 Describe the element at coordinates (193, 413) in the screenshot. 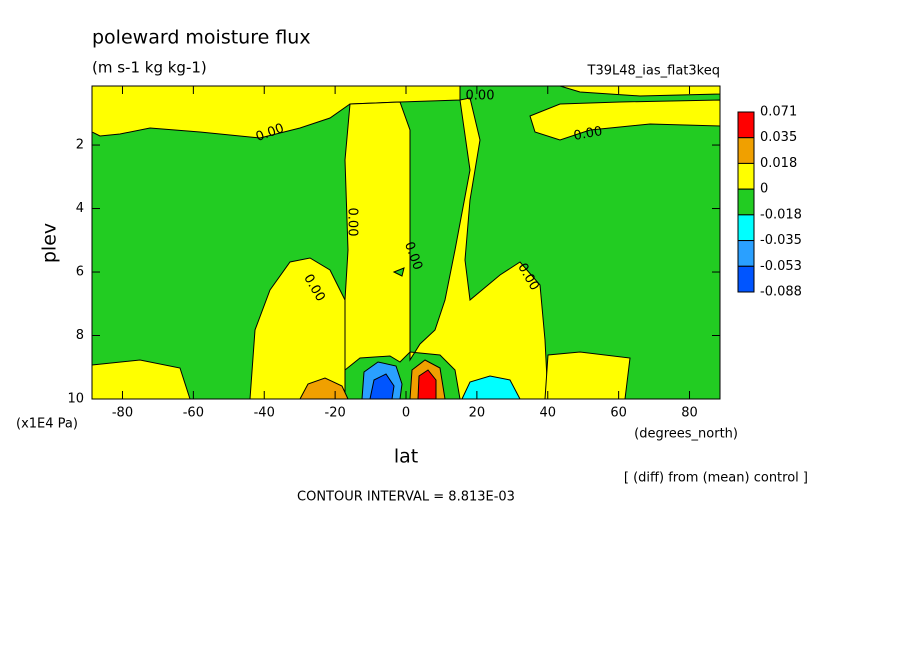

I see `x-tick-label: -60` at that location.